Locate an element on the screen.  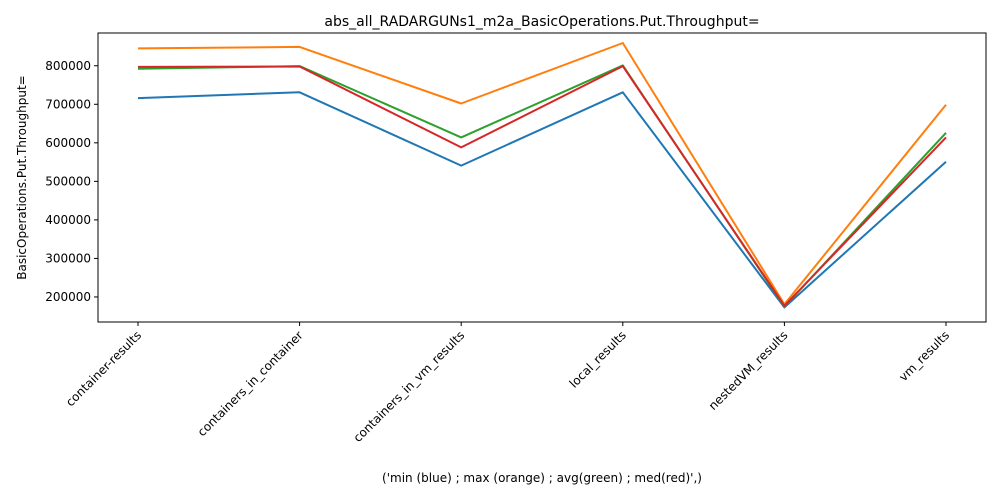
x-tick-label: nestedVM_results is located at coordinates (748, 370).